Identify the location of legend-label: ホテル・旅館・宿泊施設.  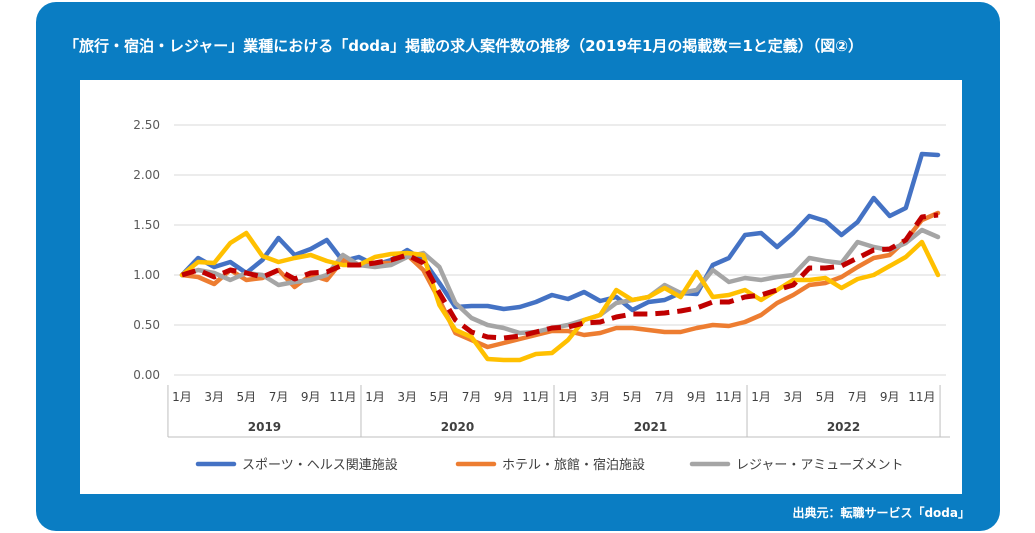
(573, 465).